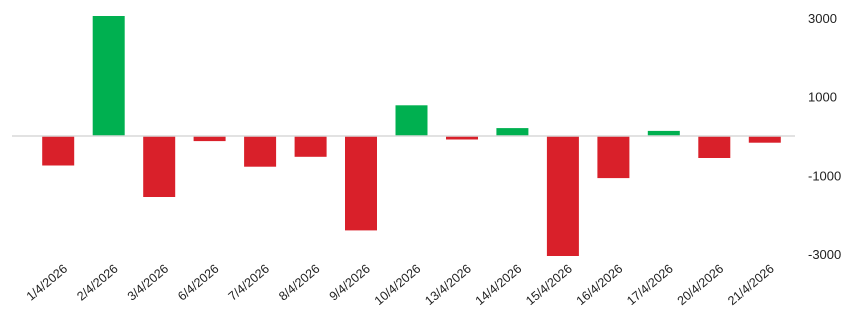 The height and width of the screenshot is (332, 865). What do you see at coordinates (159, 166) in the screenshot?
I see `bar-3-4-2026` at bounding box center [159, 166].